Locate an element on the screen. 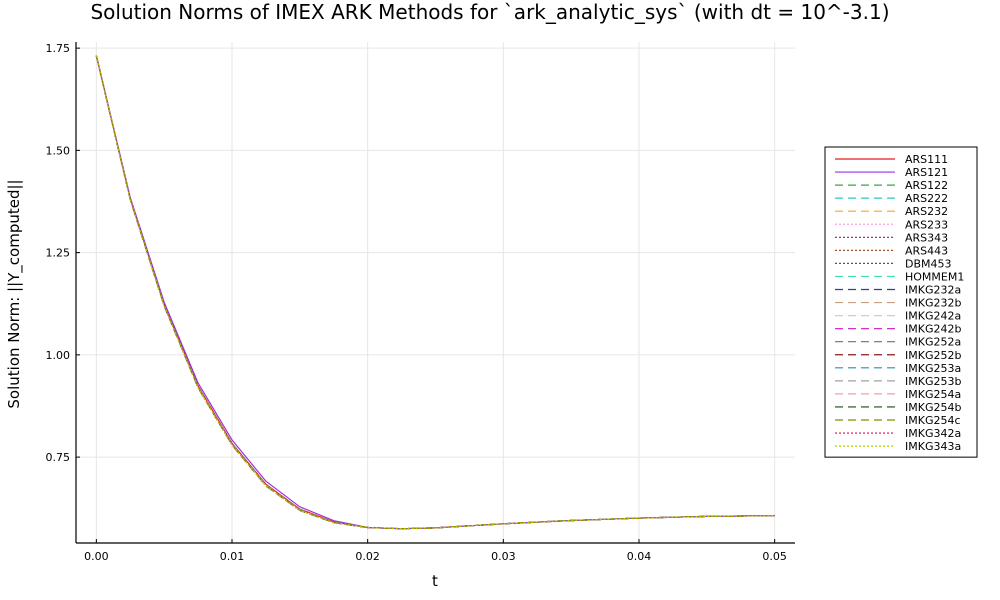  x-tick-label: 0.05 is located at coordinates (774, 556).